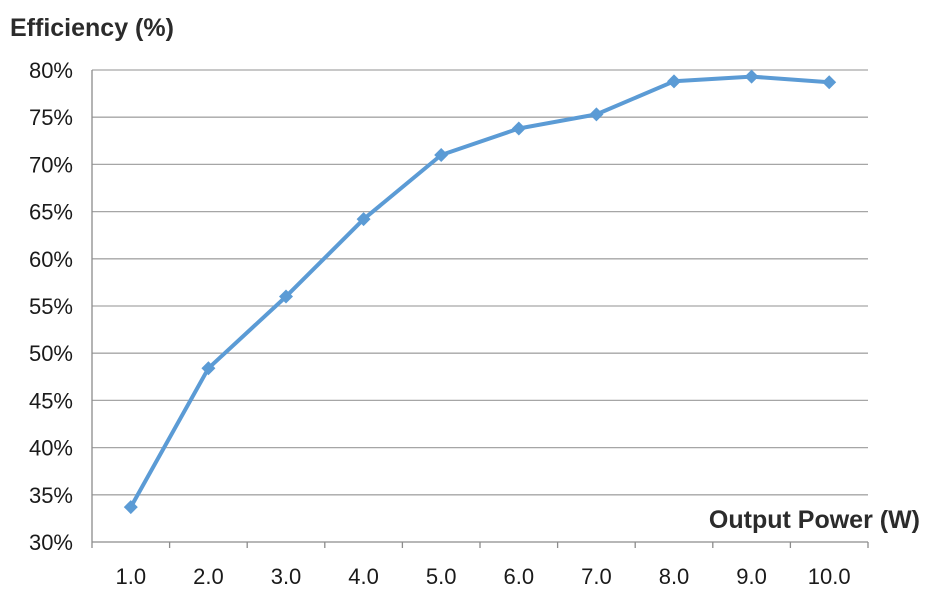 The image size is (926, 590). I want to click on y-tick-label: 40%, so click(51, 448).